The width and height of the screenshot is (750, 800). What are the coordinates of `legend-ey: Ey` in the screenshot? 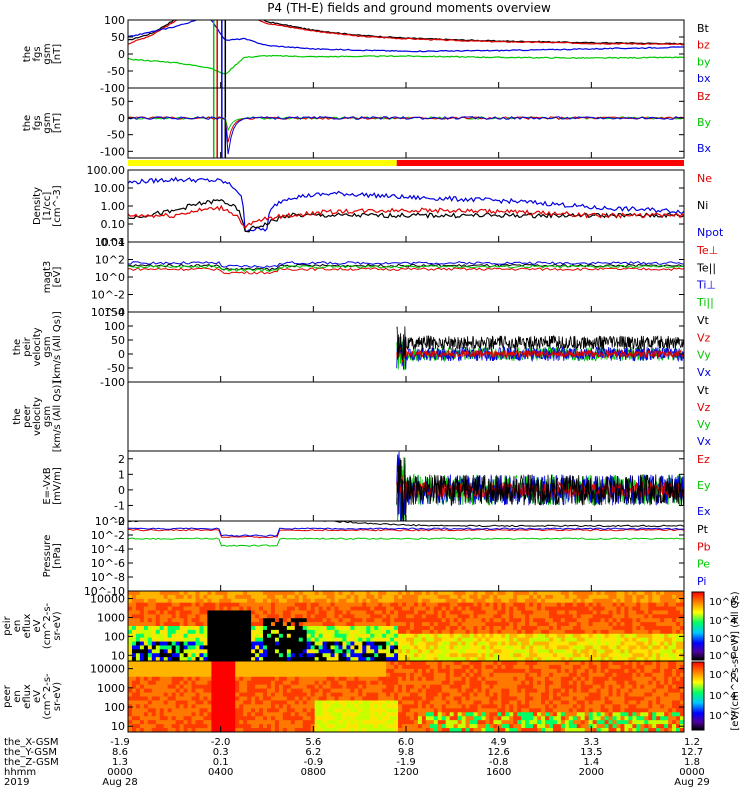 It's located at (704, 485).